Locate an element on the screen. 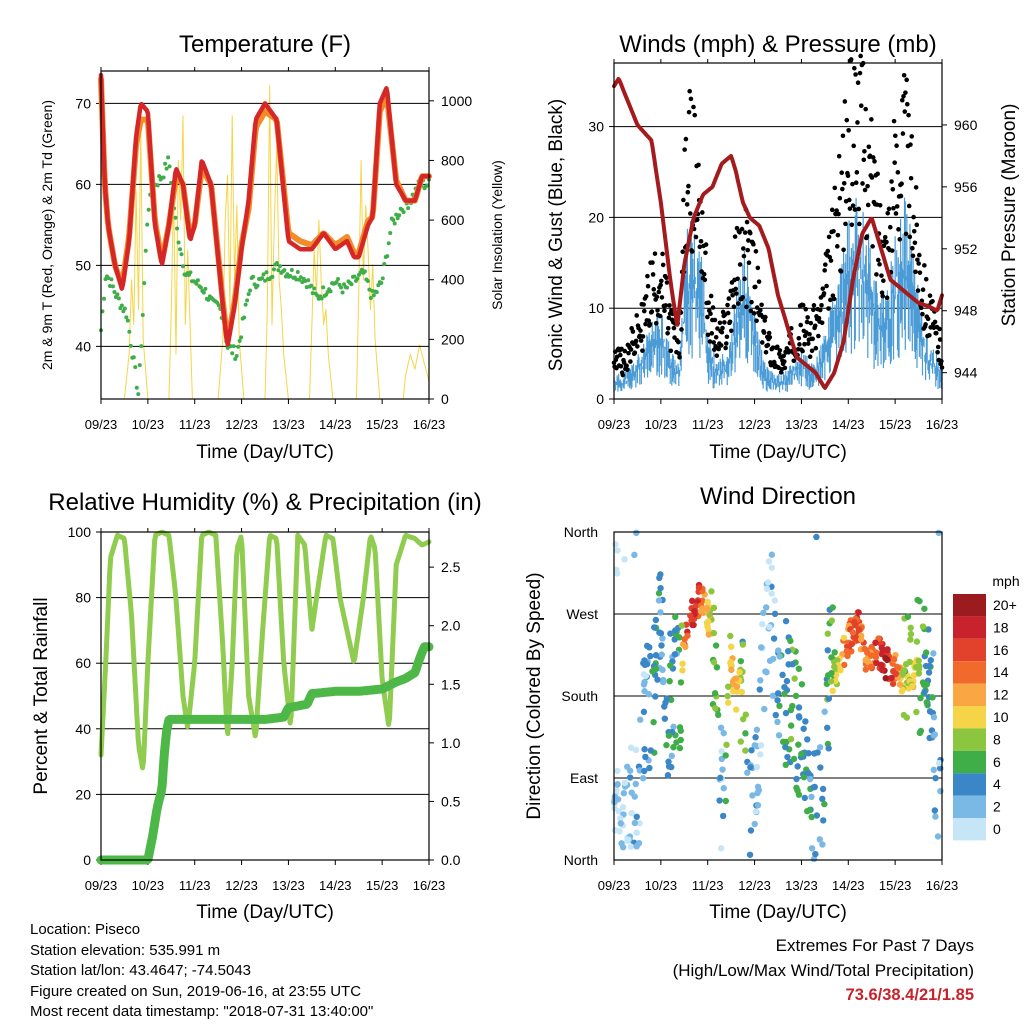 This screenshot has width=1024, height=1024. humidity-ytick-right-label: 0.0 is located at coordinates (451, 860).